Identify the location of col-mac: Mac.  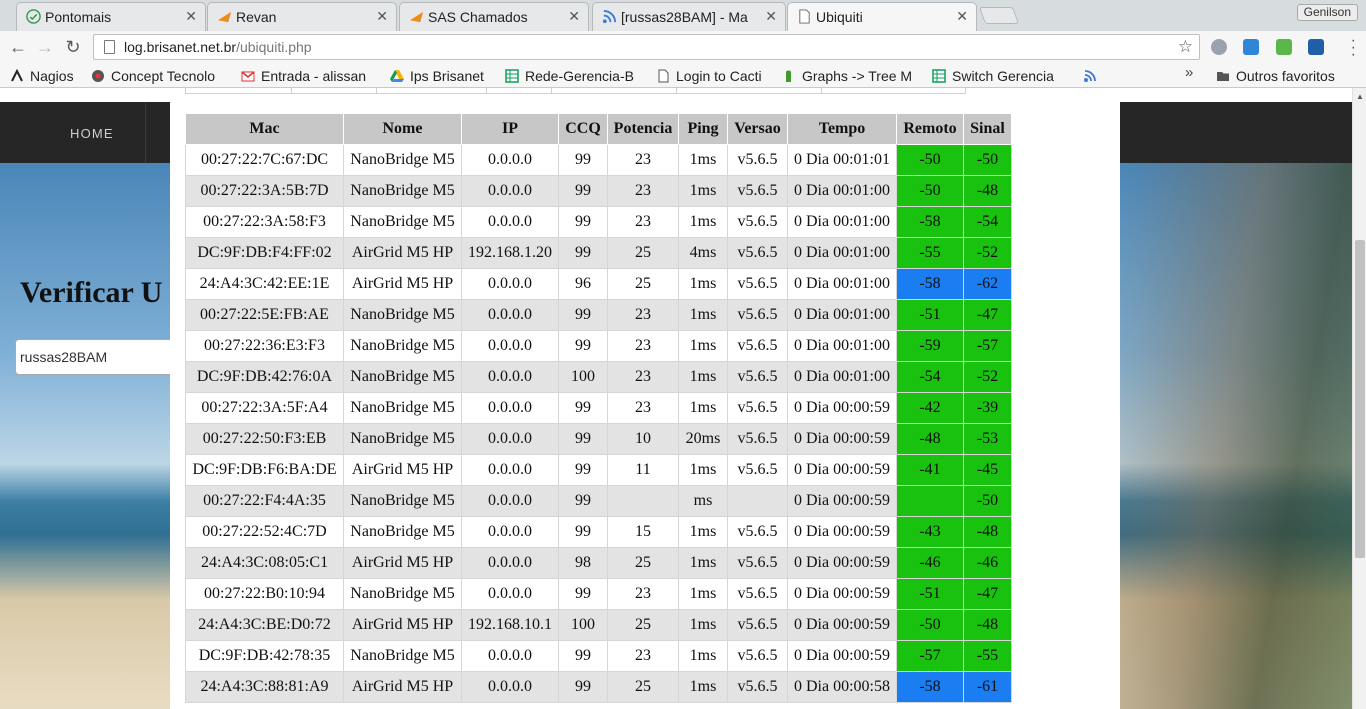
(264, 129).